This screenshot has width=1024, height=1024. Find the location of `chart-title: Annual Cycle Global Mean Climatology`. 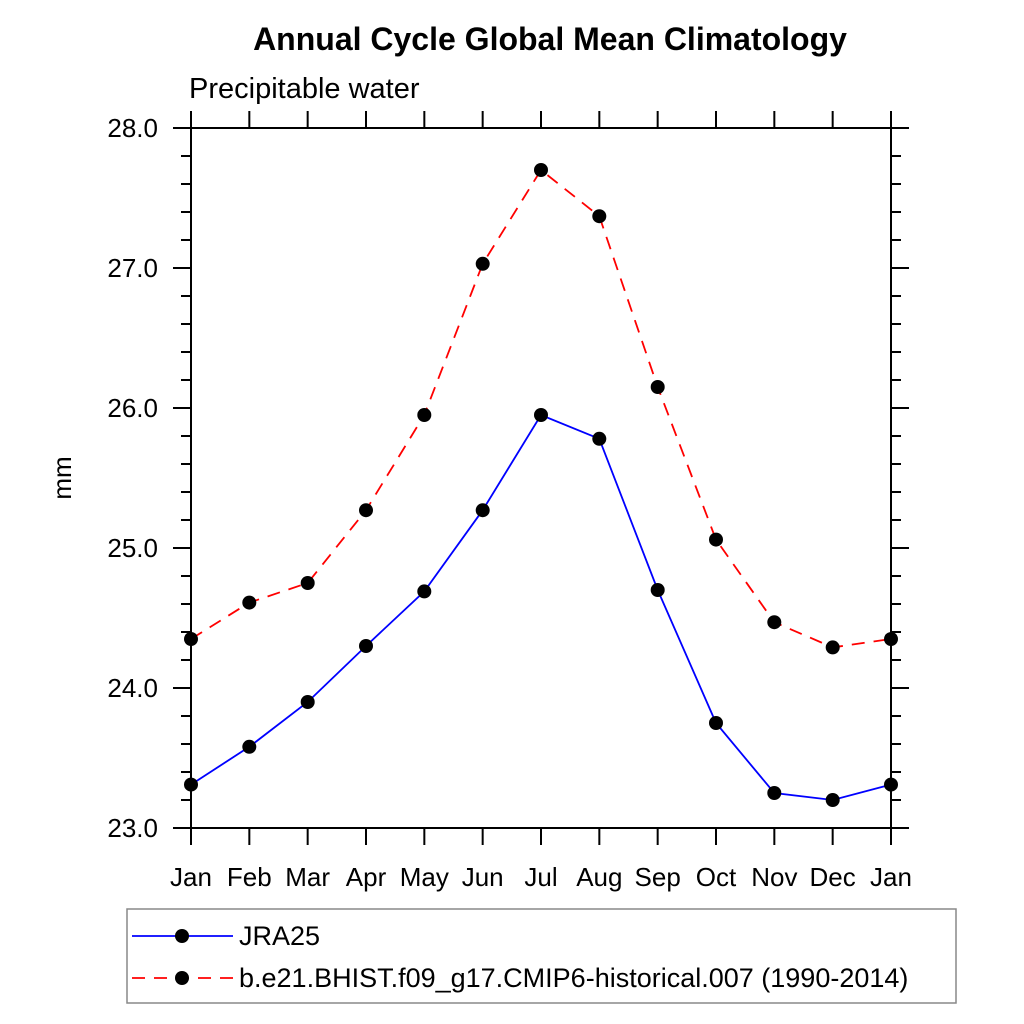

chart-title: Annual Cycle Global Mean Climatology is located at coordinates (550, 39).